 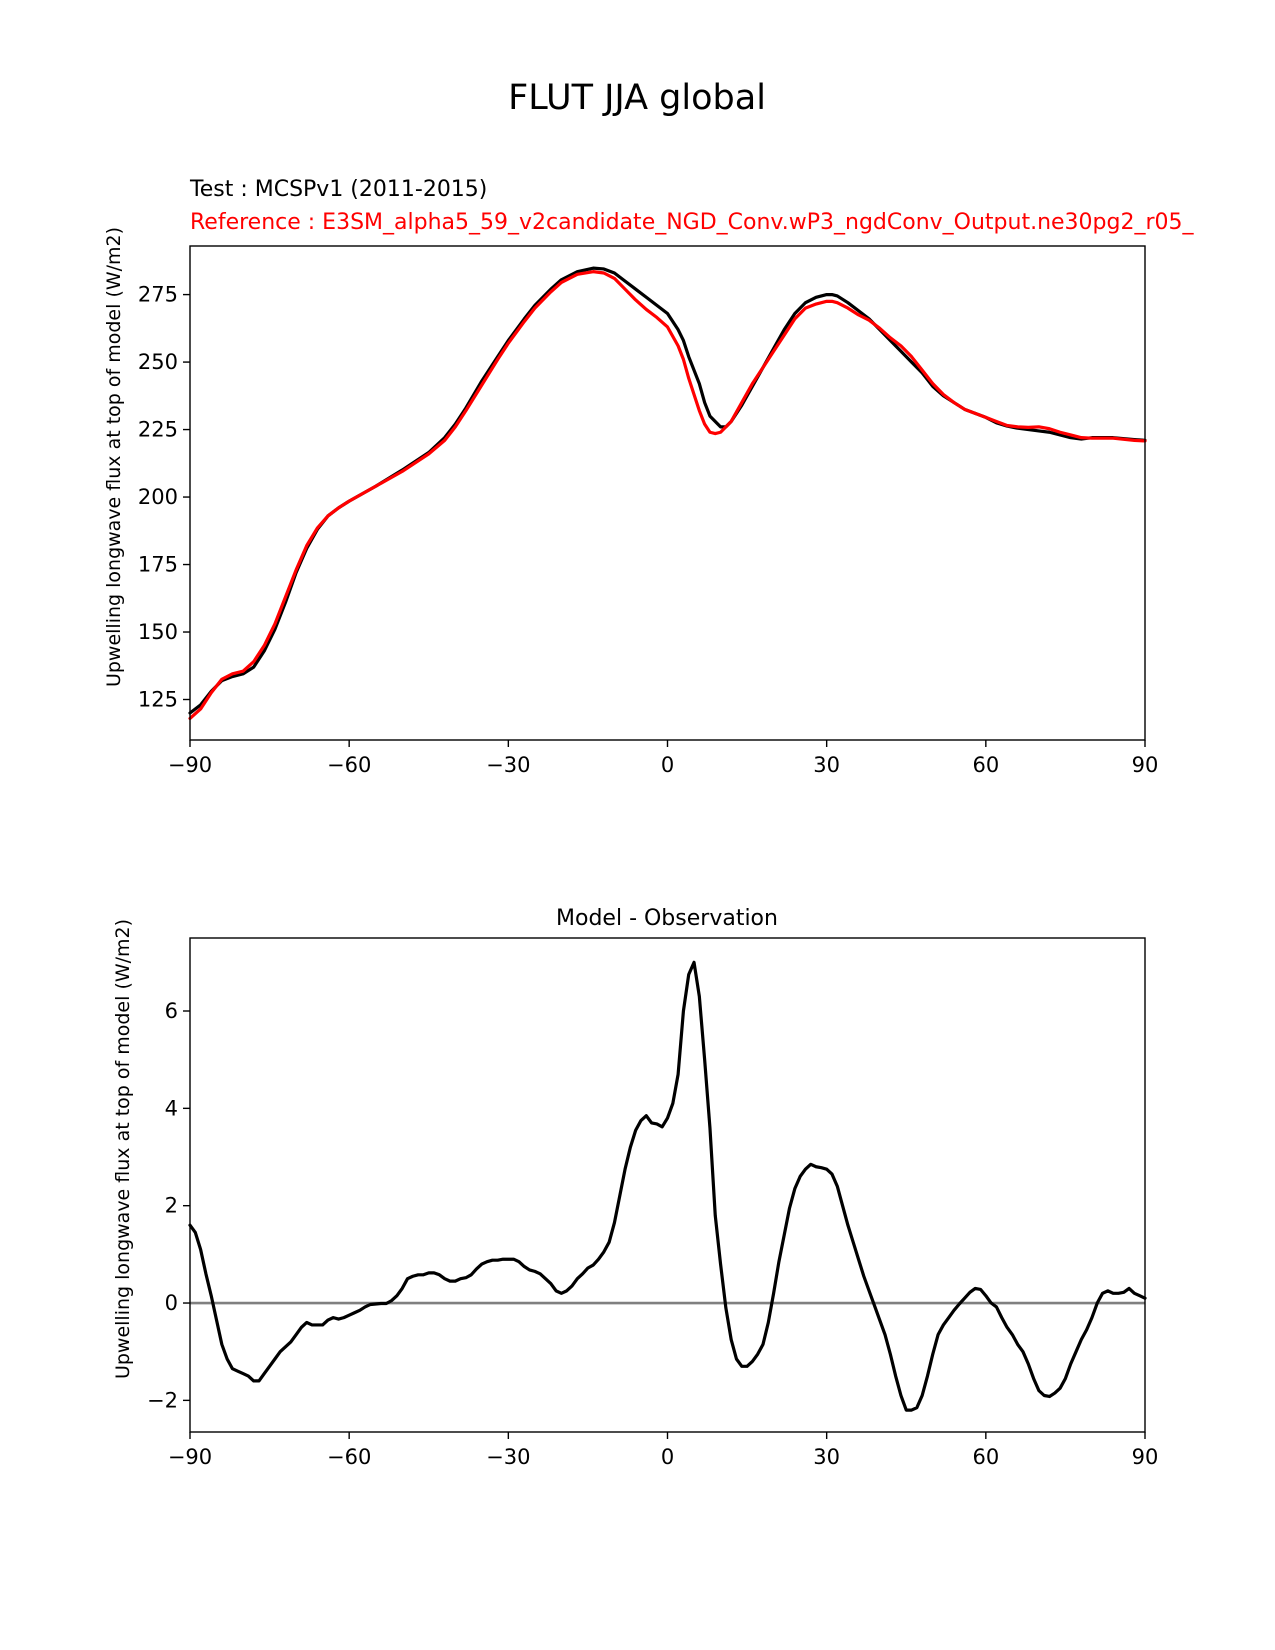 I want to click on y-tick-label: 0, so click(x=171, y=1303).